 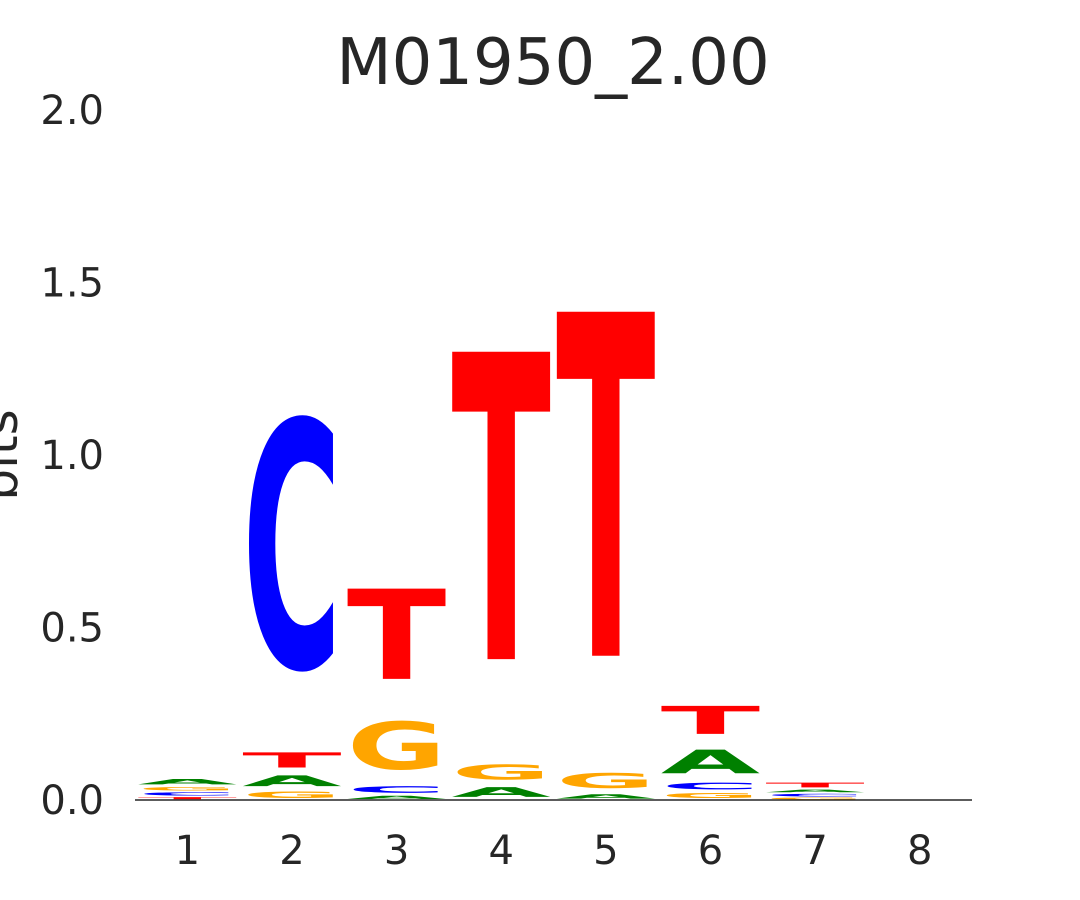 What do you see at coordinates (814, 851) in the screenshot?
I see `x-tick-label: 7` at bounding box center [814, 851].